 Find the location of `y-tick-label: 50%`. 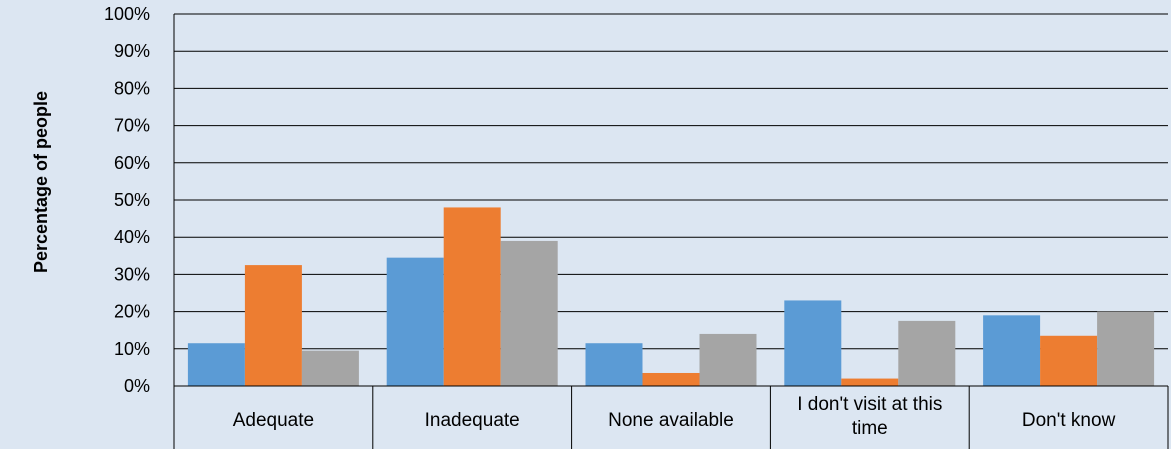

y-tick-label: 50% is located at coordinates (132, 200).